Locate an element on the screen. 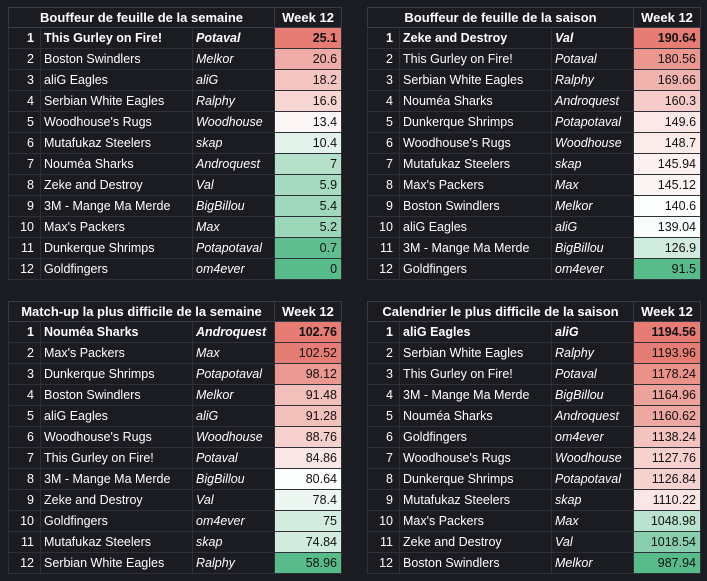 This screenshot has height=581, width=707. coach-name-cell: Potapotaval is located at coordinates (592, 479).